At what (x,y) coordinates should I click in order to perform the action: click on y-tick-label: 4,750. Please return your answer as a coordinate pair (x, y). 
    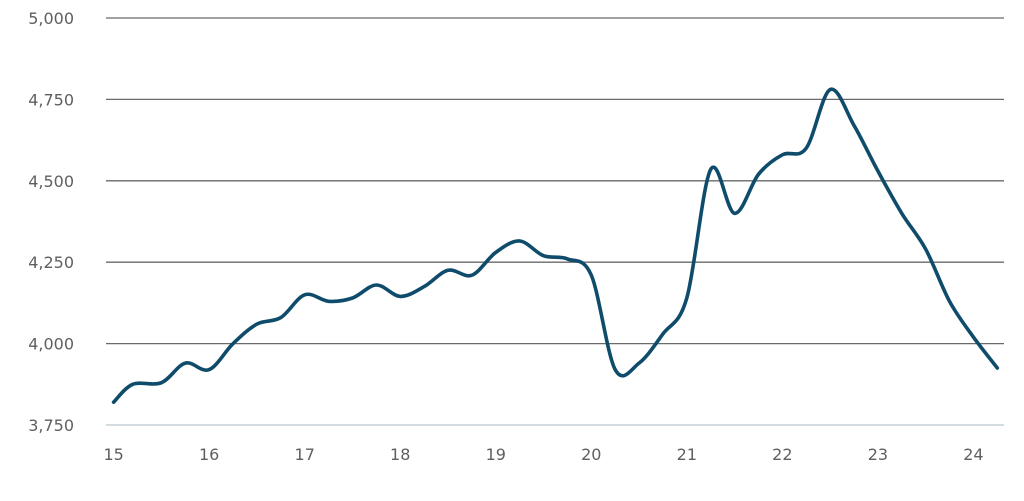
    Looking at the image, I should click on (51, 99).